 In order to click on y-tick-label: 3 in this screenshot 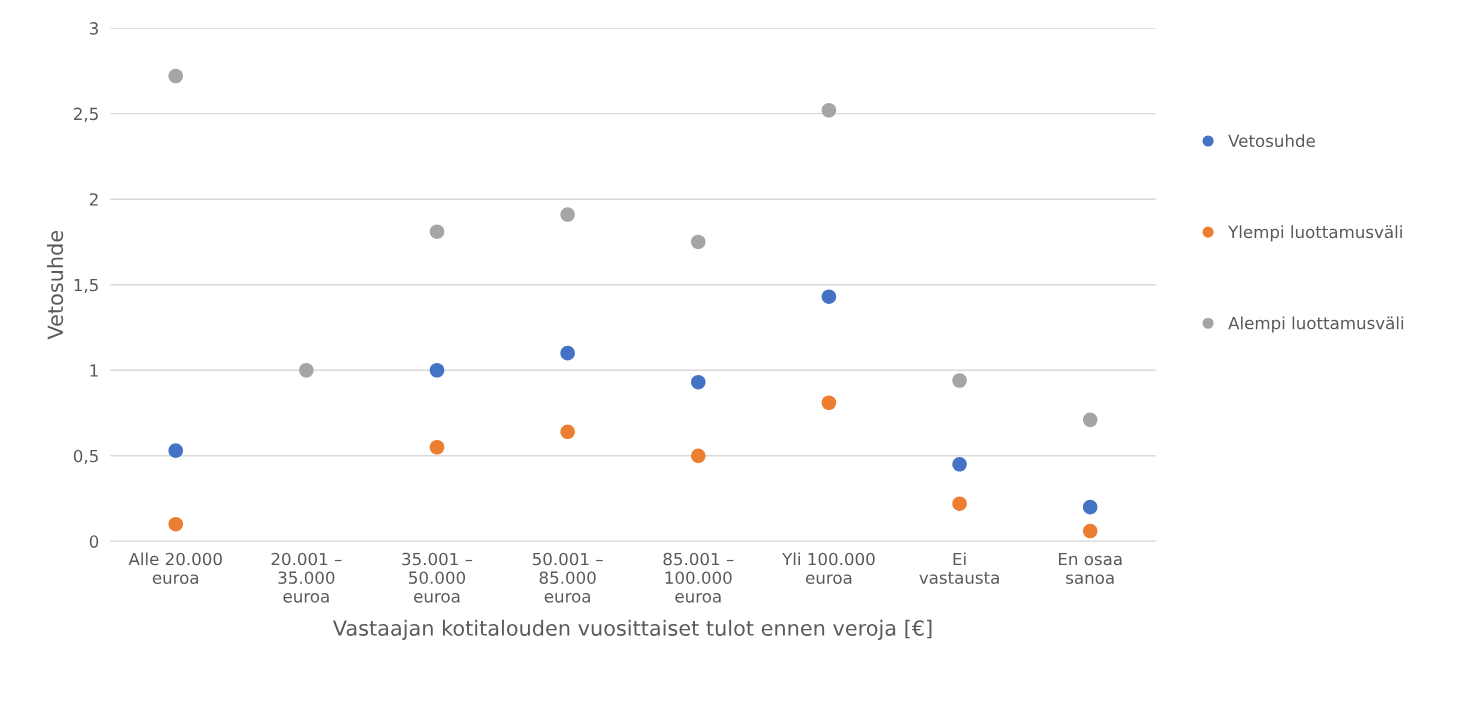, I will do `click(93, 28)`.